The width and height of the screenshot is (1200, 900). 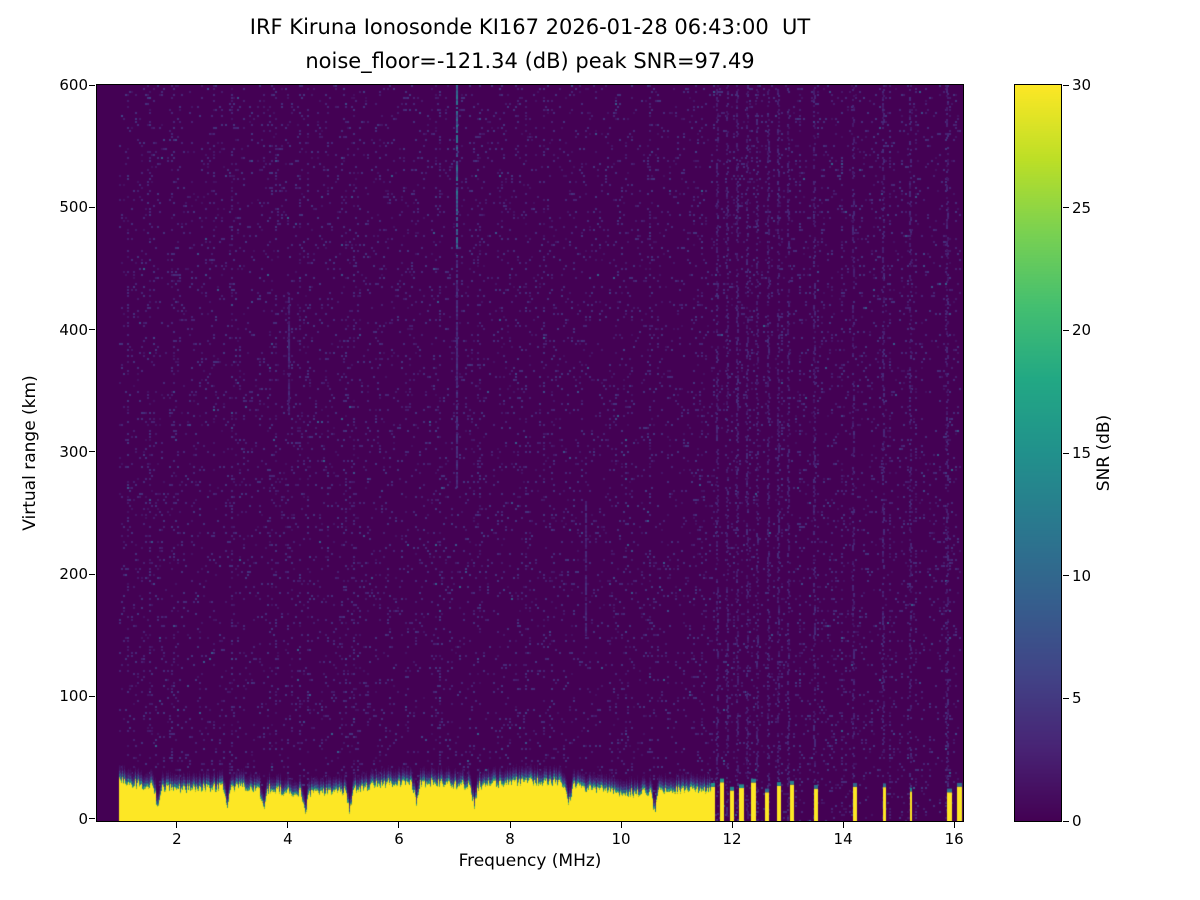 I want to click on x-axis-label: Frequency (MHz), so click(x=530, y=861).